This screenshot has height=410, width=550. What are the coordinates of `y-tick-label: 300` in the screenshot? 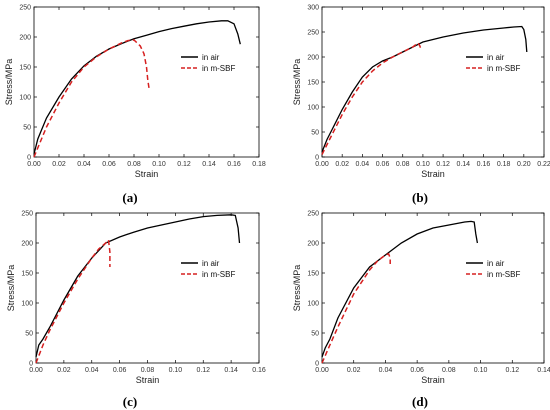 It's located at (313, 8).